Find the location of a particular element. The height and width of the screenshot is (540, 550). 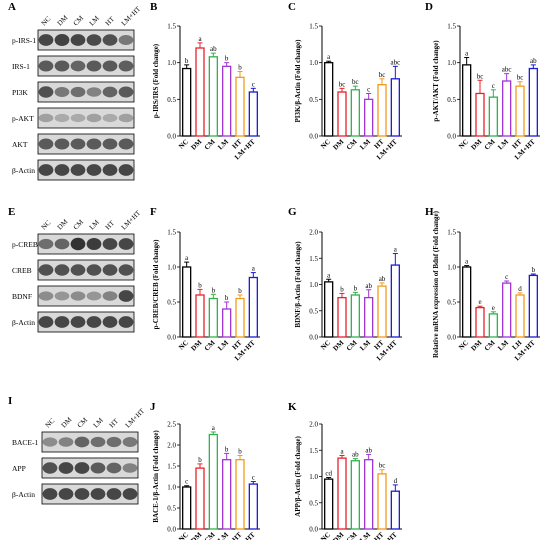

band-pi3k-ht is located at coordinates (110, 92).